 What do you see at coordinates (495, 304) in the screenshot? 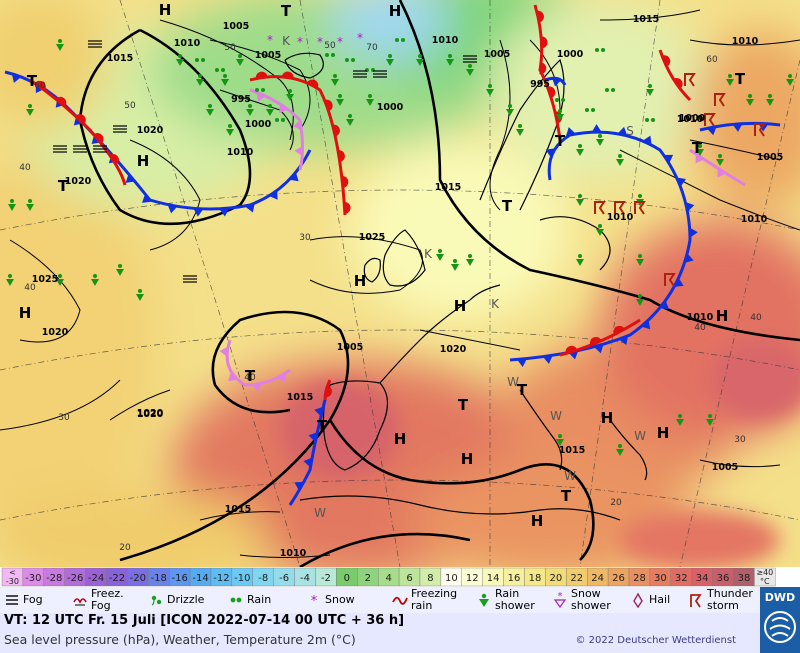
I see `airmass-label: K` at bounding box center [495, 304].